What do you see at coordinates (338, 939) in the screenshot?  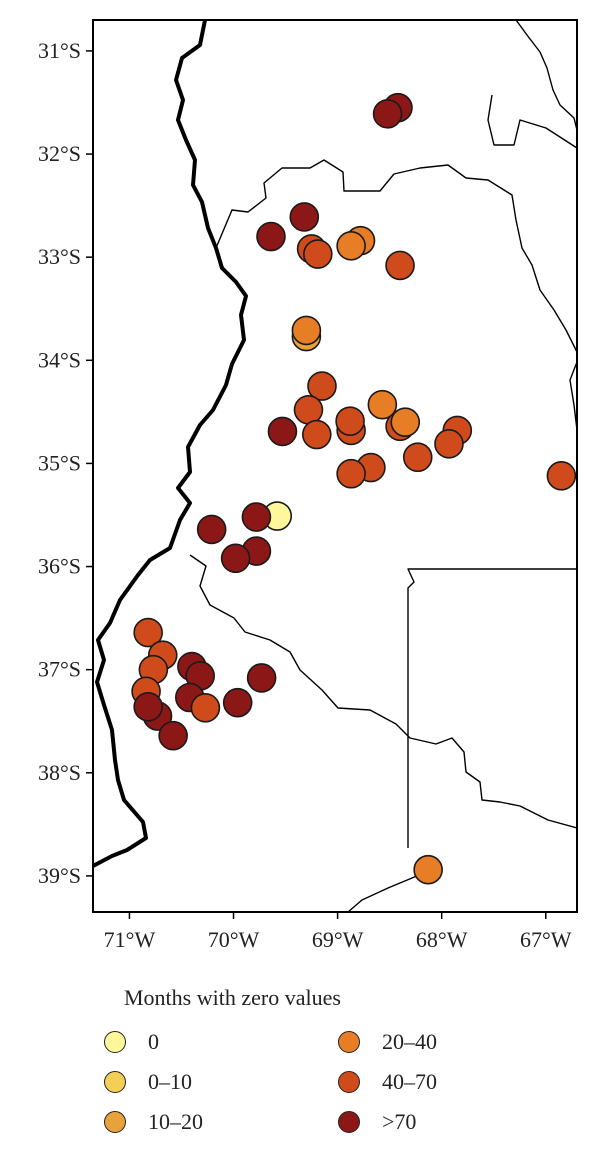 I see `x-tick-label: 69°W` at bounding box center [338, 939].